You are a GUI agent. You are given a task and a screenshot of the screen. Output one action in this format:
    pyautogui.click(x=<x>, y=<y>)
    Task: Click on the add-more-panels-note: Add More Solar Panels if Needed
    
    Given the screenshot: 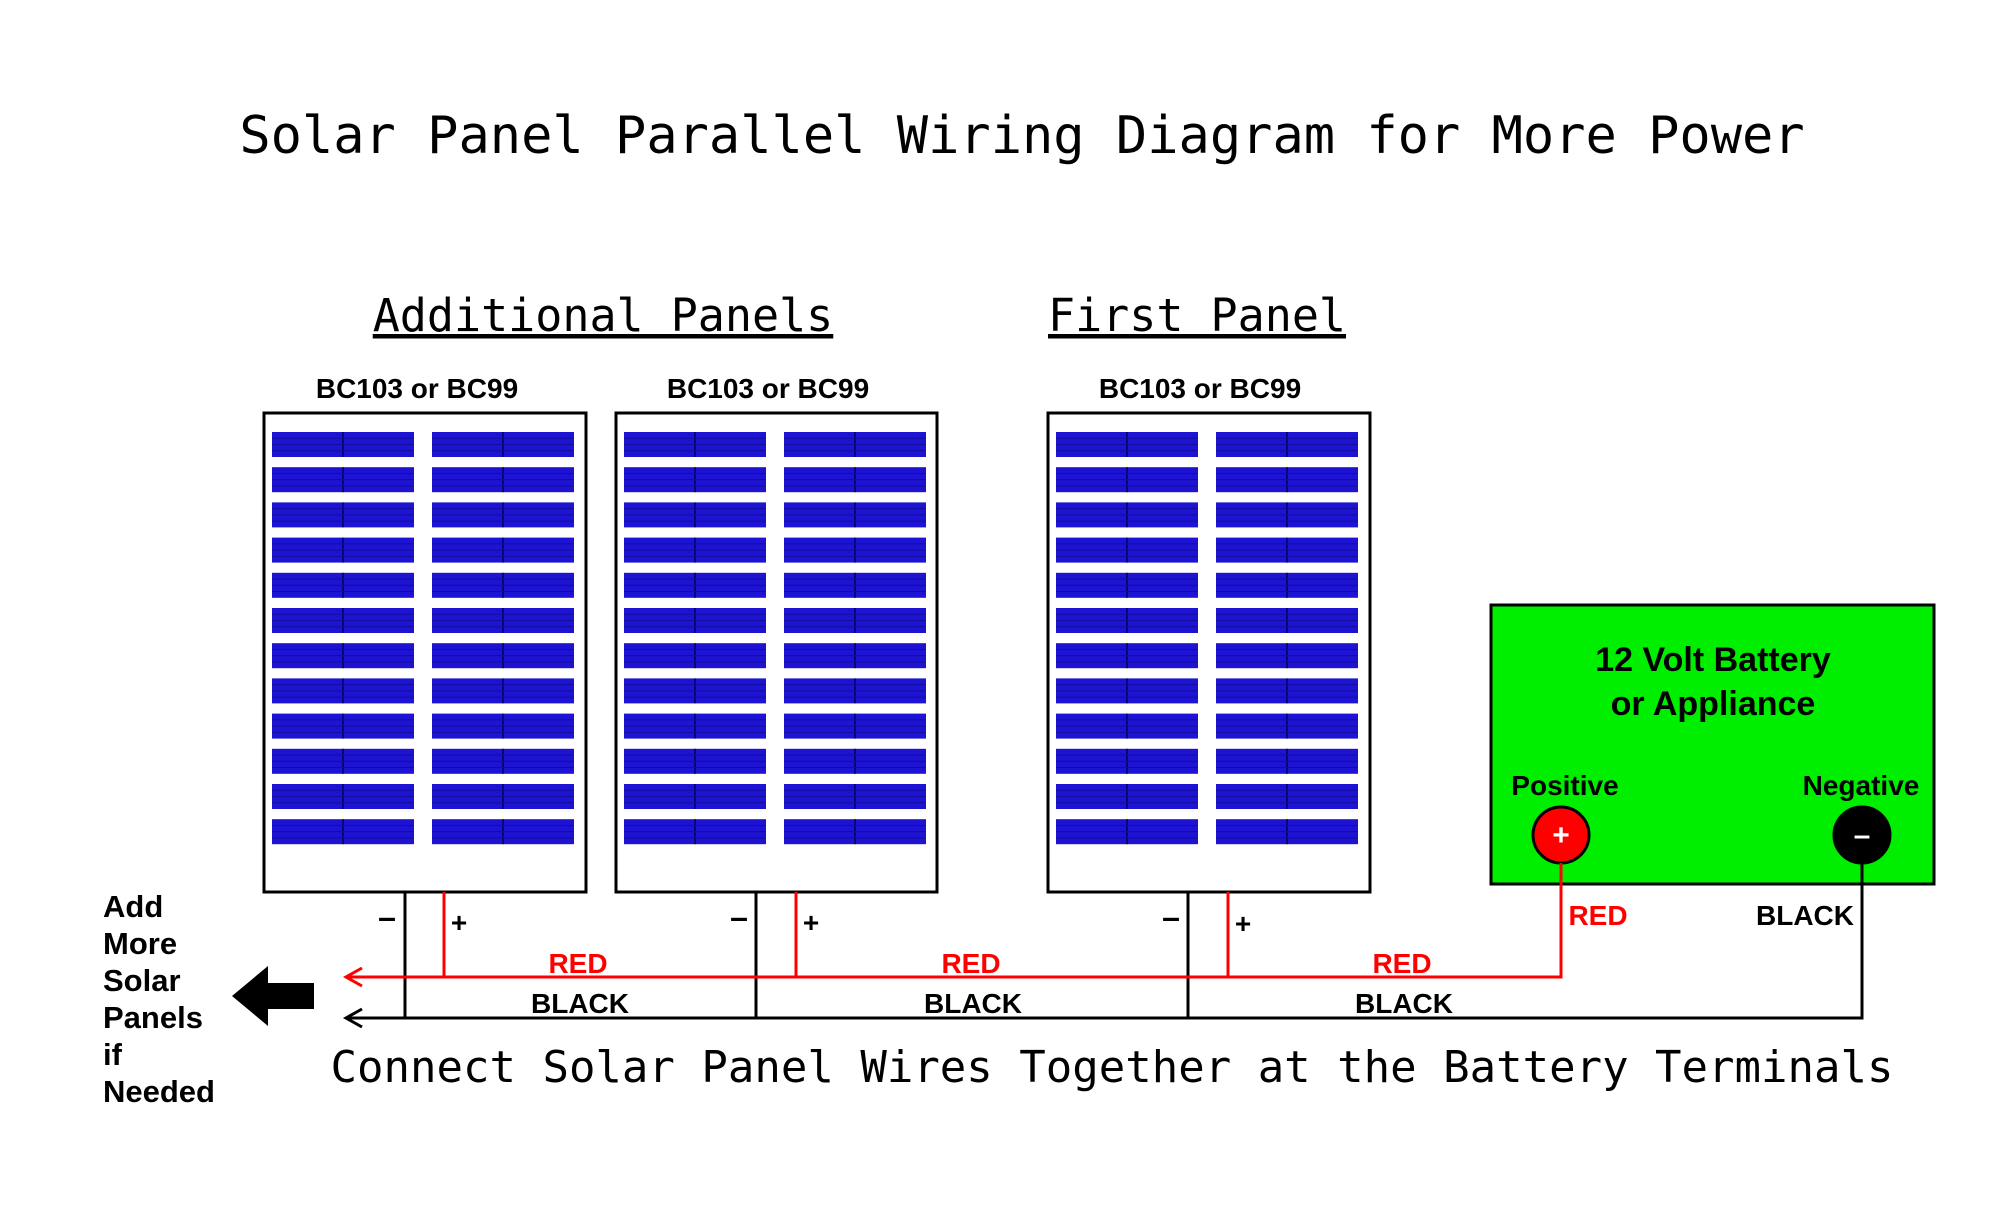 What is the action you would take?
    pyautogui.click(x=159, y=999)
    